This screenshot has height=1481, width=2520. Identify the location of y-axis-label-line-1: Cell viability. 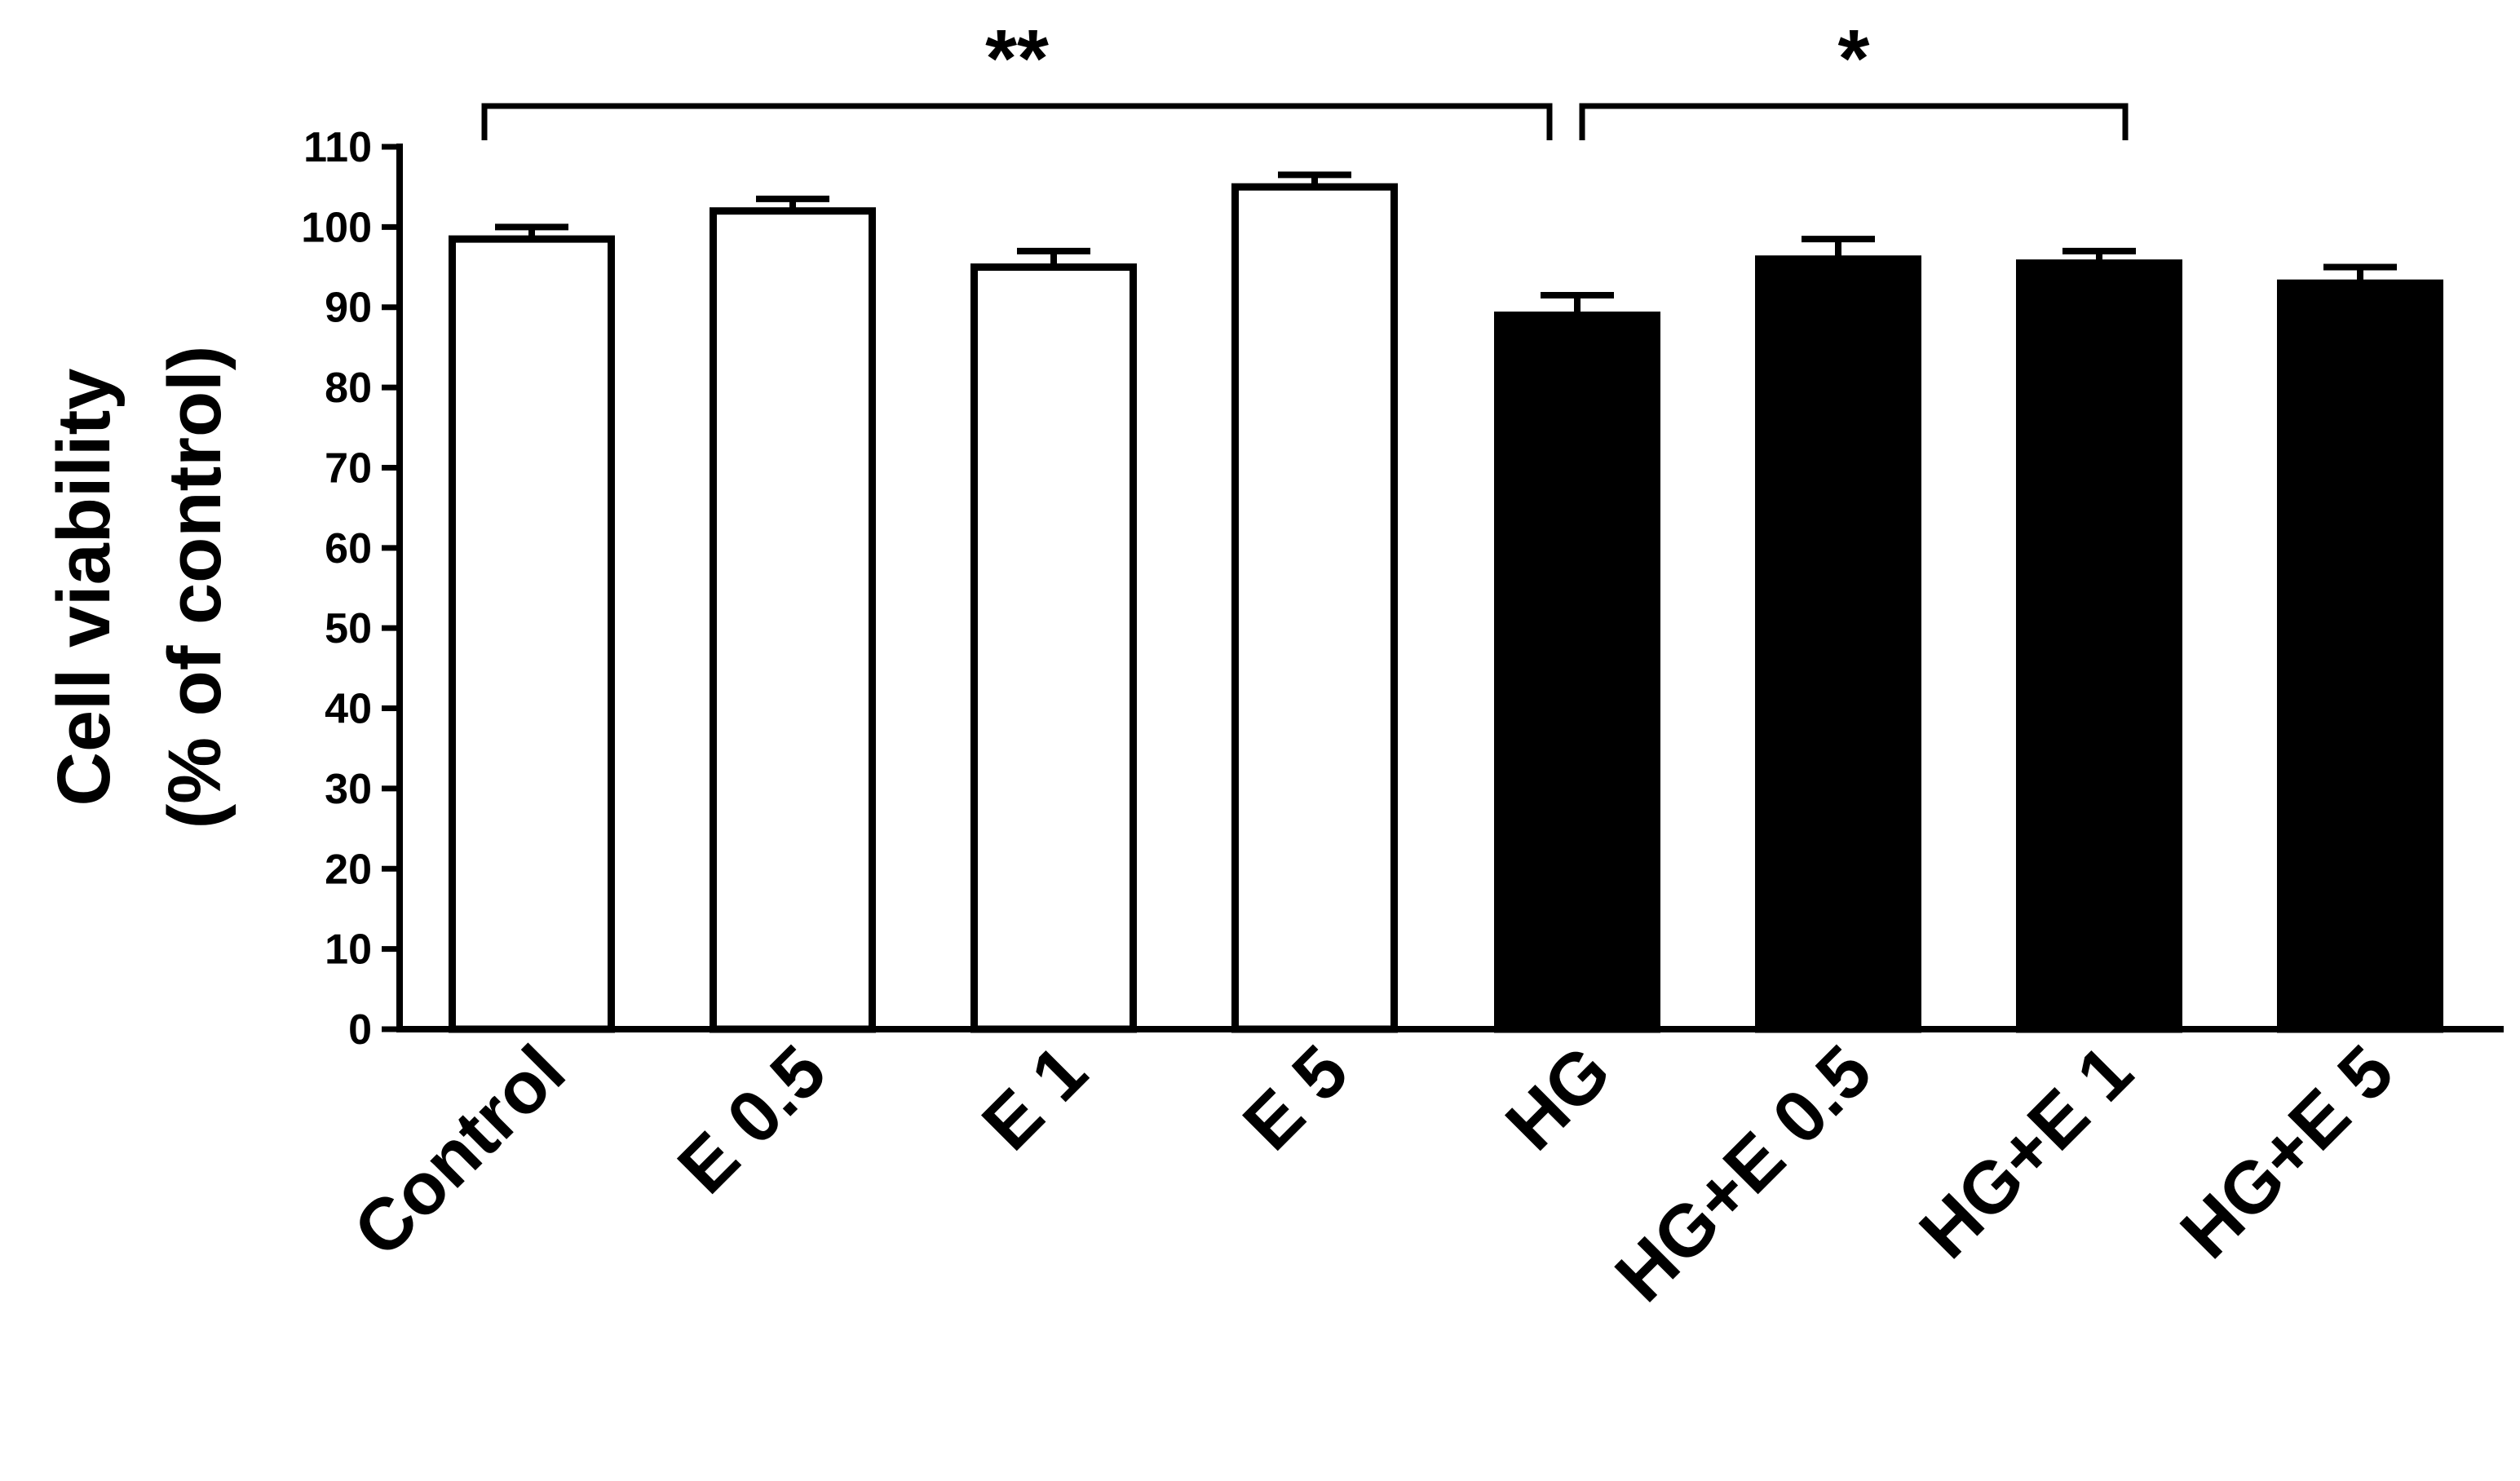
(84, 588).